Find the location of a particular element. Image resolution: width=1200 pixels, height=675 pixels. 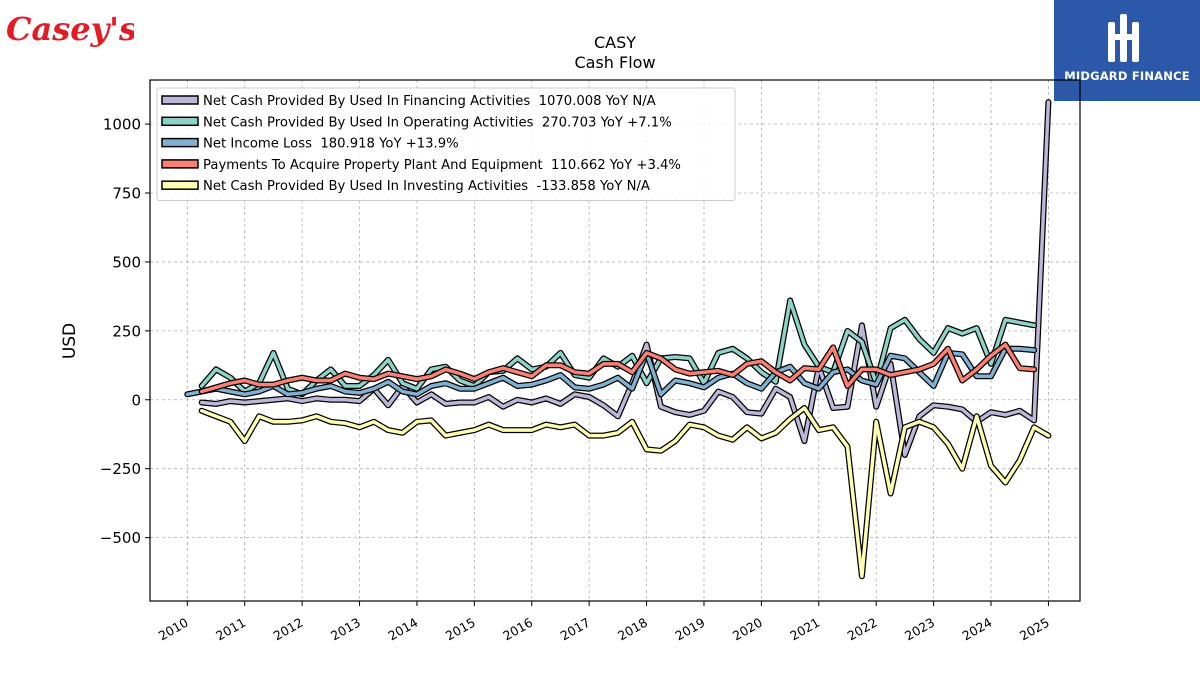

x-tick-label: 2022 is located at coordinates (862, 629).